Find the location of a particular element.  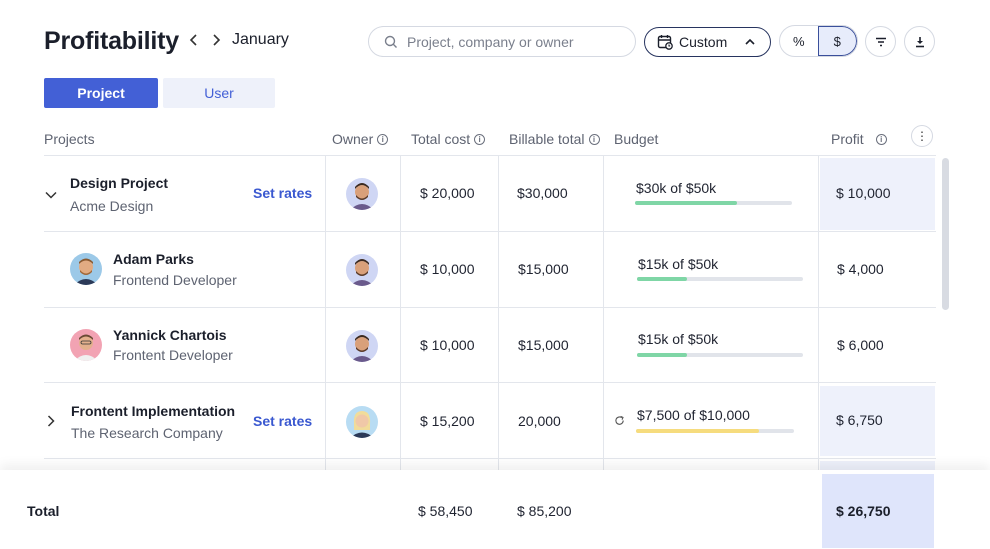

budget-label: $7,500 of $10,000 is located at coordinates (693, 415).